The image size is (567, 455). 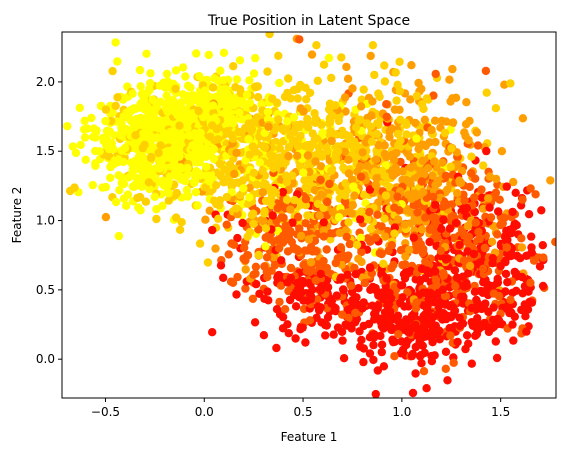 I want to click on x-tick-label: 0.5, so click(x=303, y=412).